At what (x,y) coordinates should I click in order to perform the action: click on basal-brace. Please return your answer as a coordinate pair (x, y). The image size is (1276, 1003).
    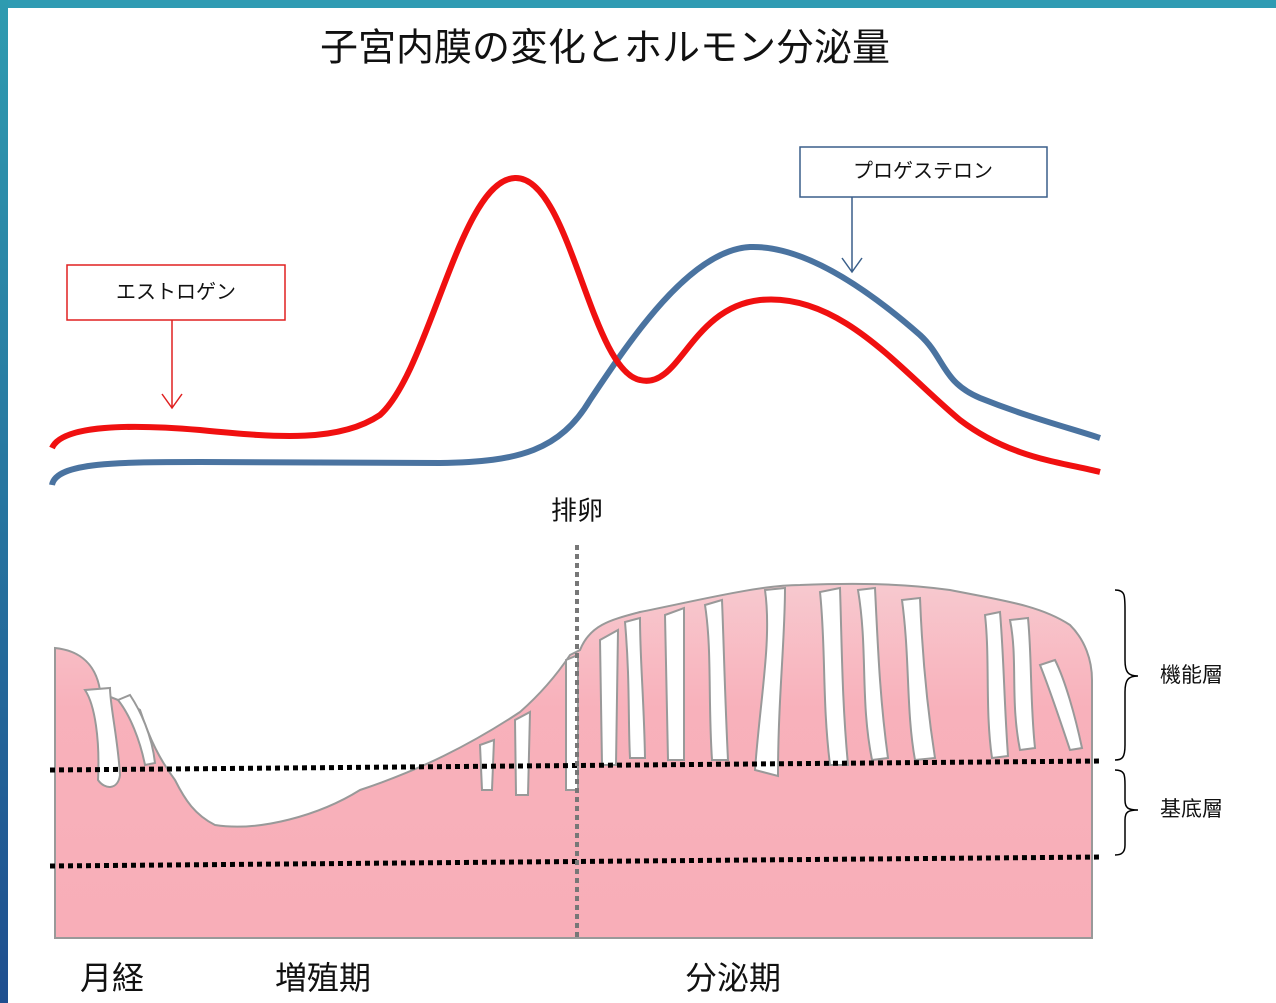
    Looking at the image, I should click on (1126, 812).